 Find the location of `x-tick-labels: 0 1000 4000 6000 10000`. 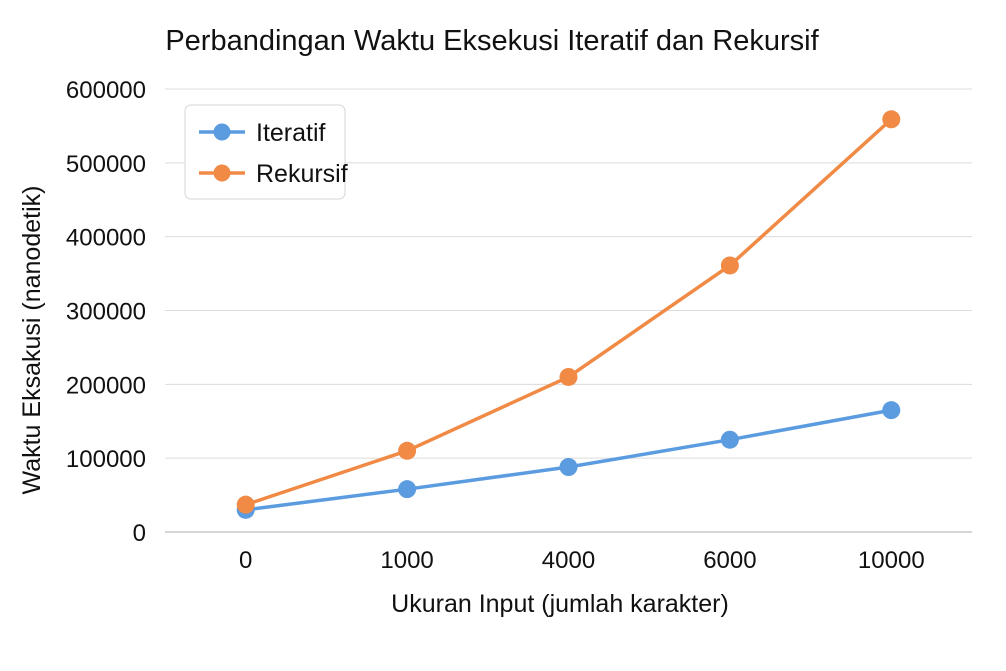

x-tick-labels: 0 1000 4000 6000 10000 is located at coordinates (582, 560).